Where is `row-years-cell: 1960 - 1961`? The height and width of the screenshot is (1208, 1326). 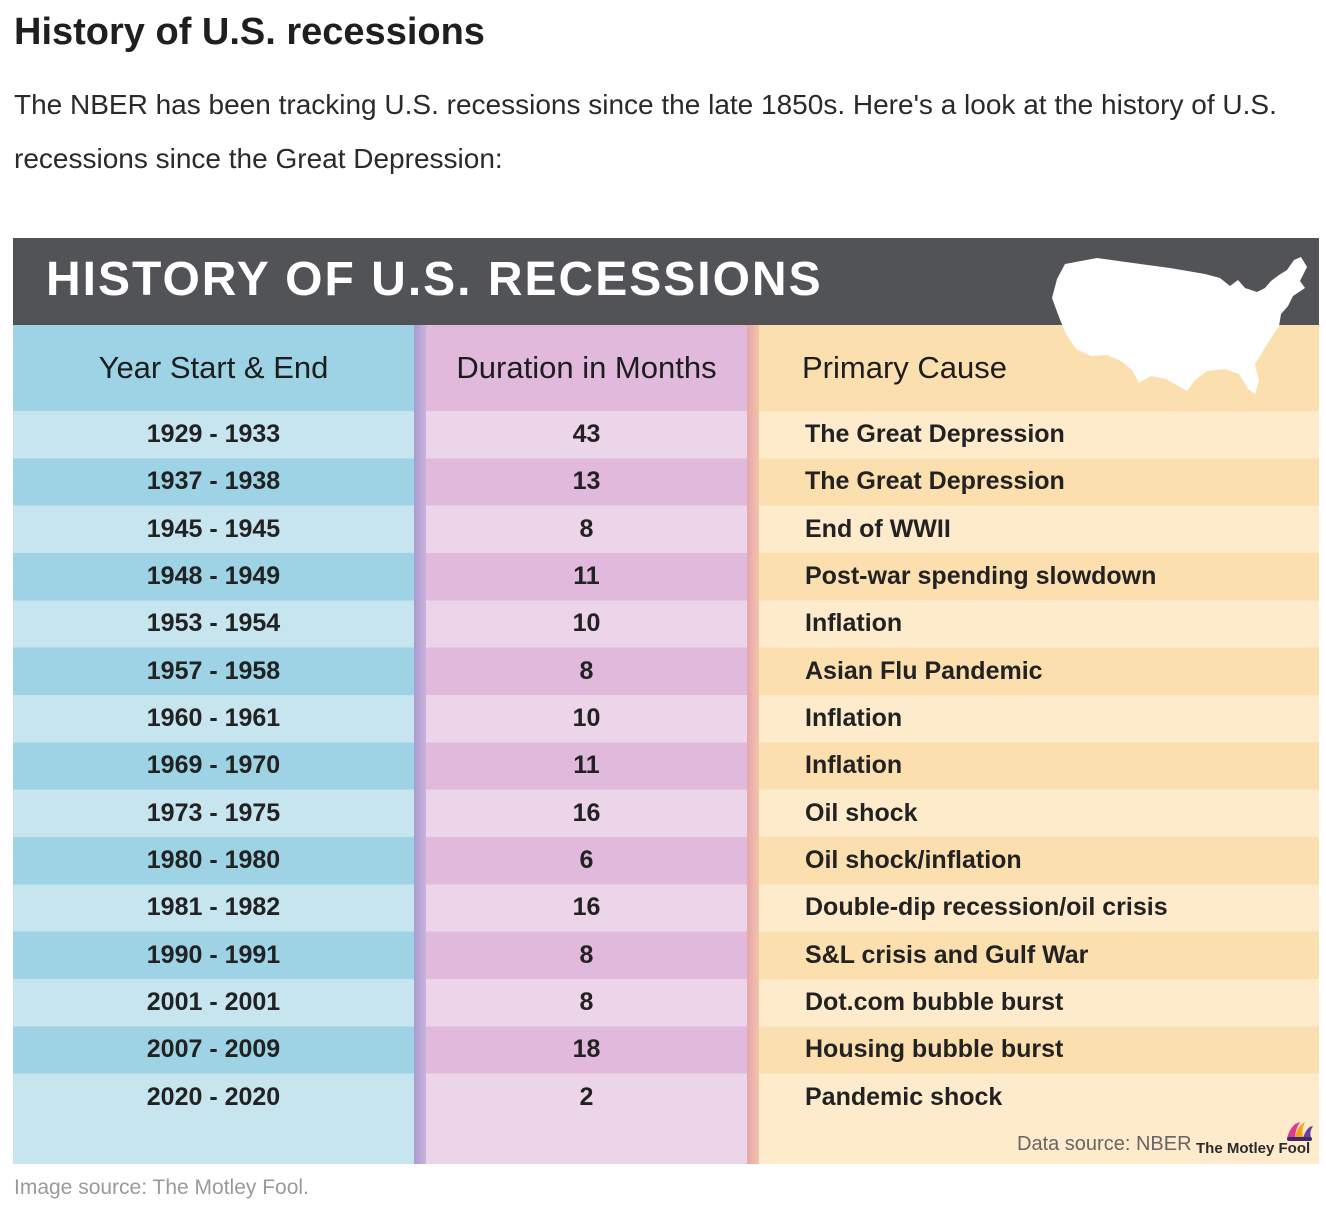 row-years-cell: 1960 - 1961 is located at coordinates (213, 717).